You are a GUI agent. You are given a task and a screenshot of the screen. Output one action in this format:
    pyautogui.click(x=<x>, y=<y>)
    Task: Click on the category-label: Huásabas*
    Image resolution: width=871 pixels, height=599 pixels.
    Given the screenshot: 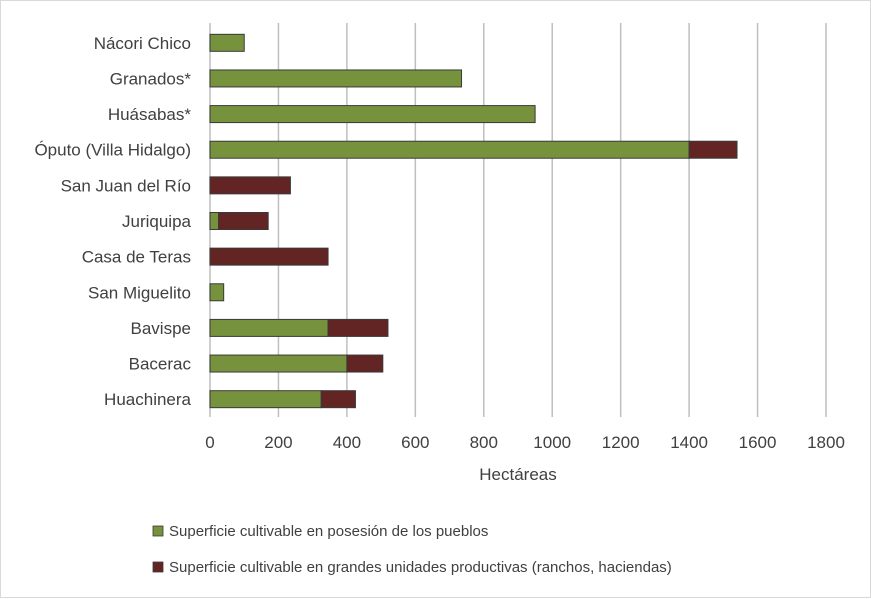 What is the action you would take?
    pyautogui.click(x=150, y=114)
    